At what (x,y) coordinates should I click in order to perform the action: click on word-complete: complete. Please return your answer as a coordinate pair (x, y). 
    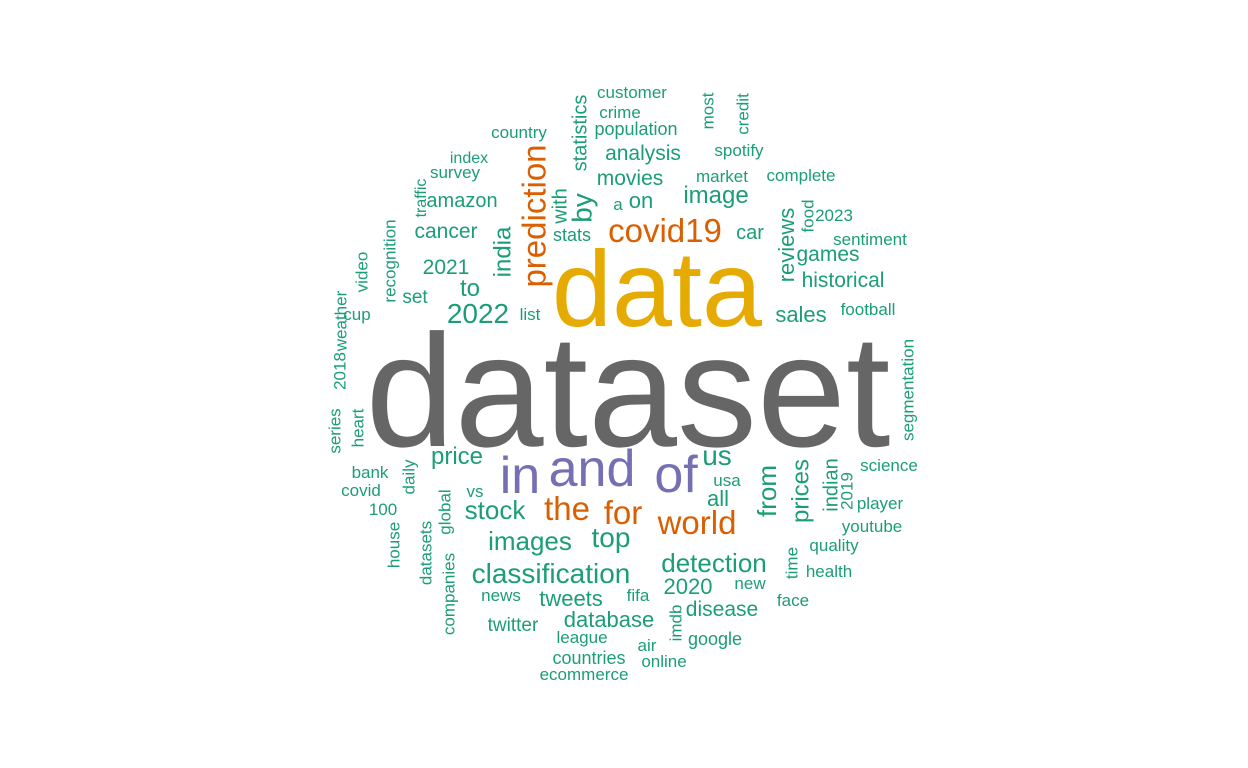
    Looking at the image, I should click on (801, 175).